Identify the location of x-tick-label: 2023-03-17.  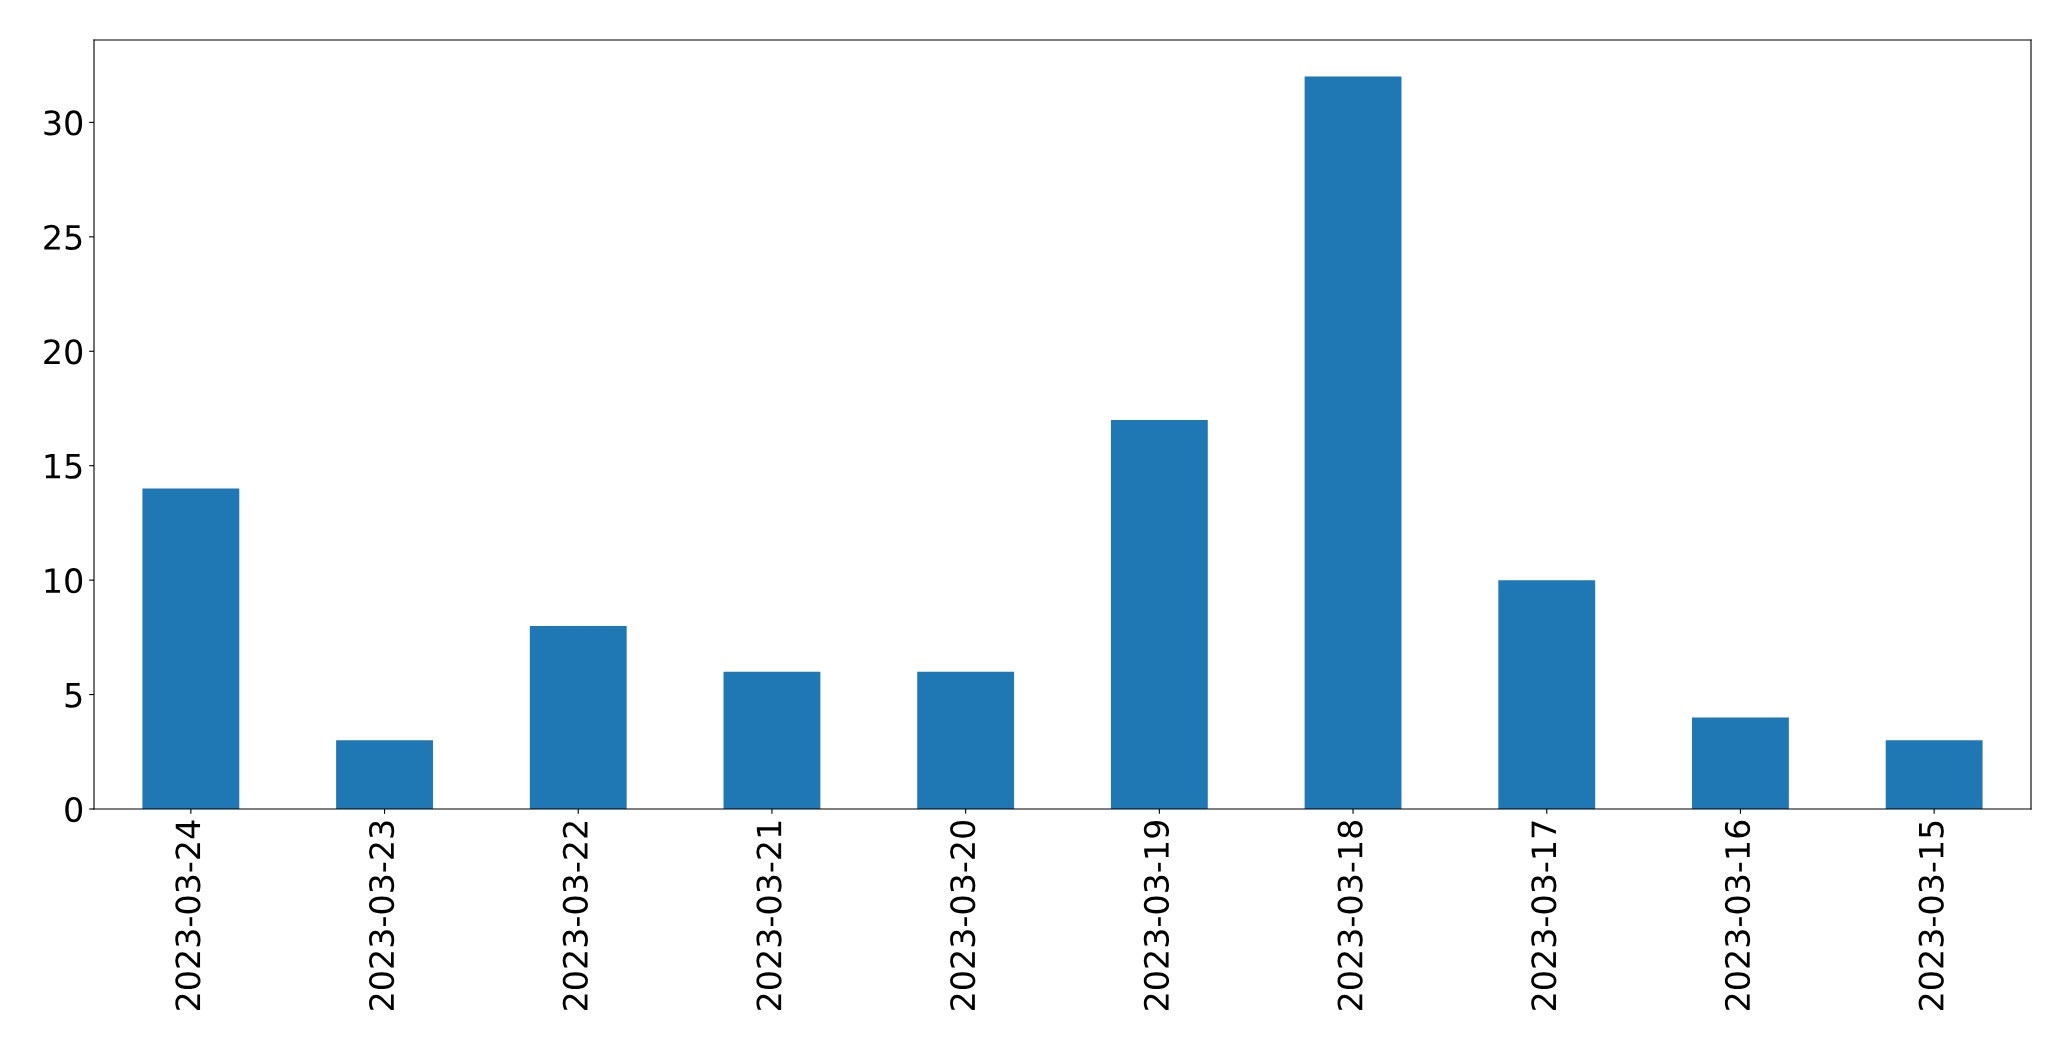
(1544, 915).